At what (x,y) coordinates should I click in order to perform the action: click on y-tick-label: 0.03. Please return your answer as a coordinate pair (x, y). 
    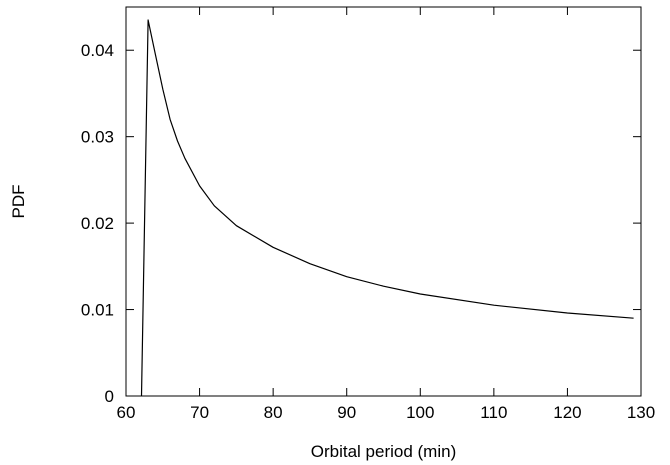
    Looking at the image, I should click on (97, 137).